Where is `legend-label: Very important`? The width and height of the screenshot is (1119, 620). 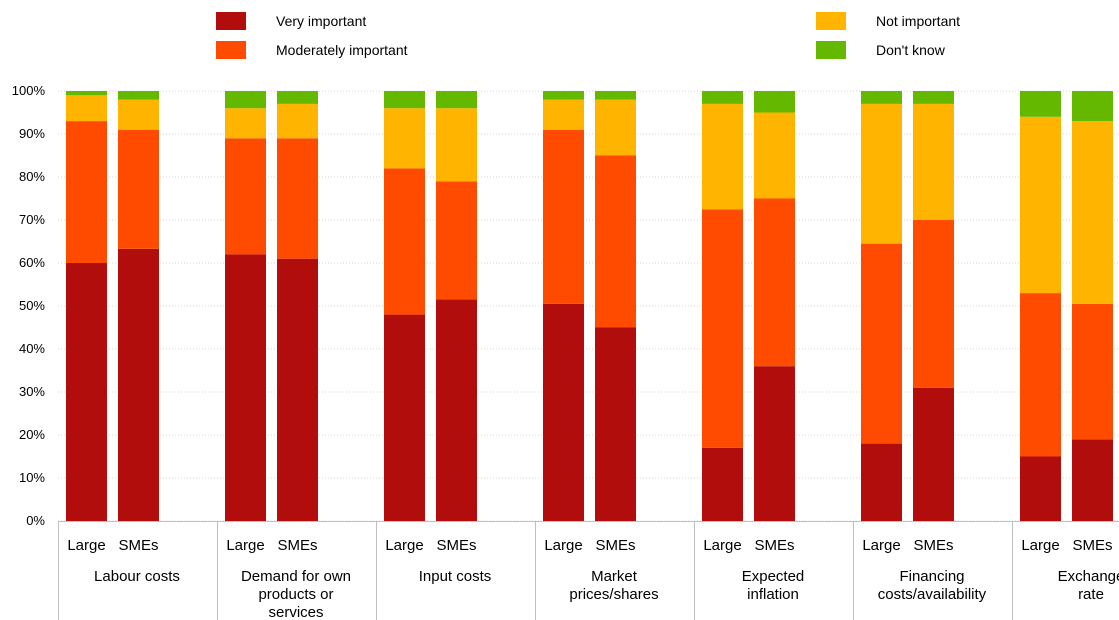
legend-label: Very important is located at coordinates (321, 21).